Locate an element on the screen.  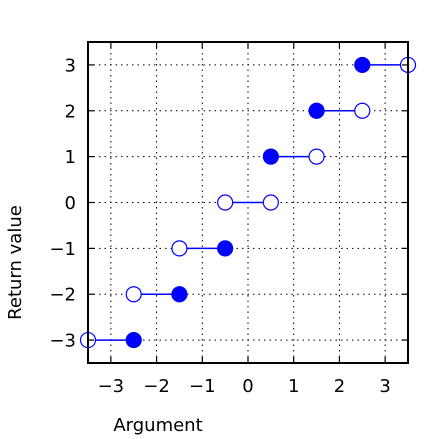
x-tick-label: 3 is located at coordinates (384, 386).